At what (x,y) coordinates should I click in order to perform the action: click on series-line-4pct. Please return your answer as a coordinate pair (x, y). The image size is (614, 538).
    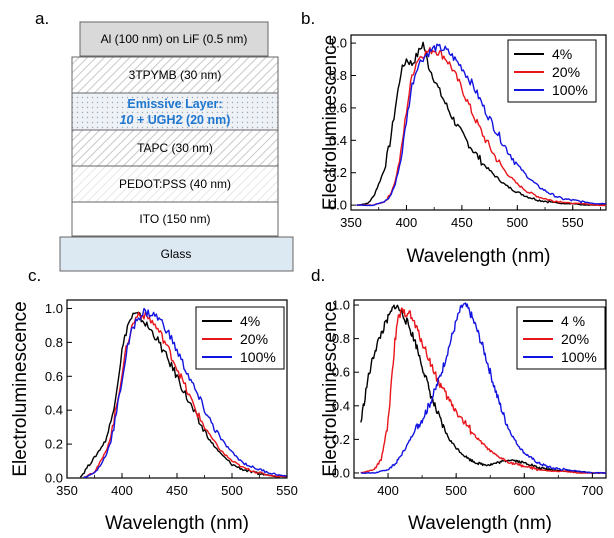
    Looking at the image, I should click on (481, 123).